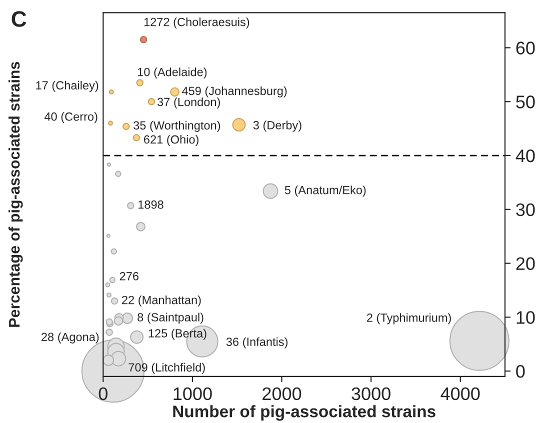 The image size is (543, 423). I want to click on annotation: 621 (Ohio), so click(171, 140).